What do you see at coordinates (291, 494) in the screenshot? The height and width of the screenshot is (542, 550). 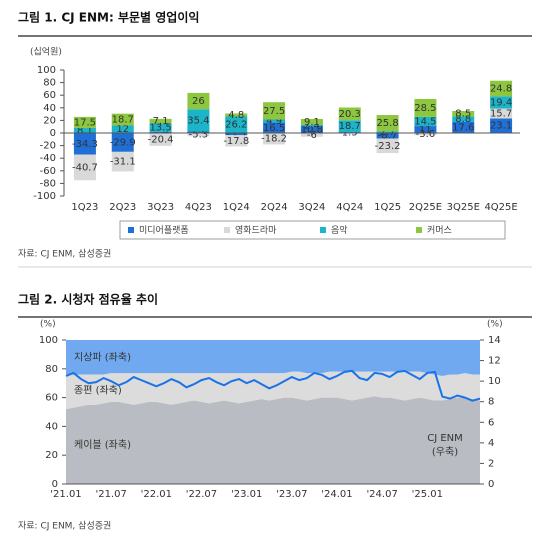 I see `x-tick-label: '23.07` at bounding box center [291, 494].